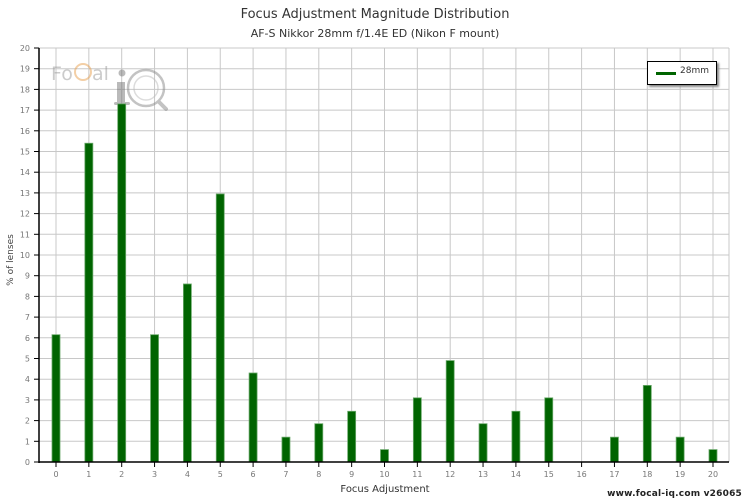 Image resolution: width=750 pixels, height=500 pixels. I want to click on y-tick-label: 13, so click(25, 193).